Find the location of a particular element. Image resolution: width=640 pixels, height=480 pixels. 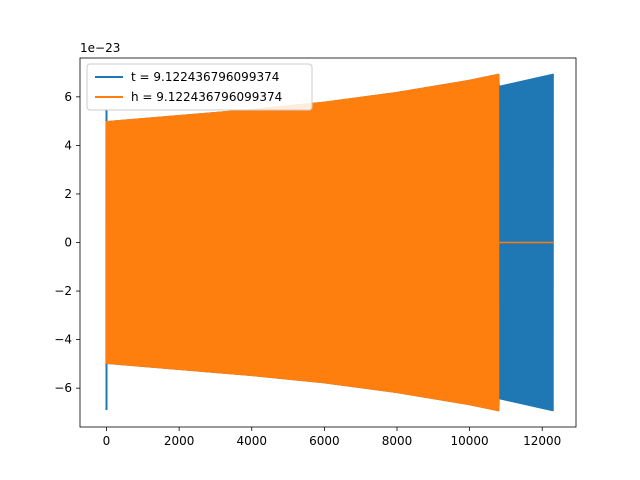

x-tick-label: 6000 is located at coordinates (324, 441).